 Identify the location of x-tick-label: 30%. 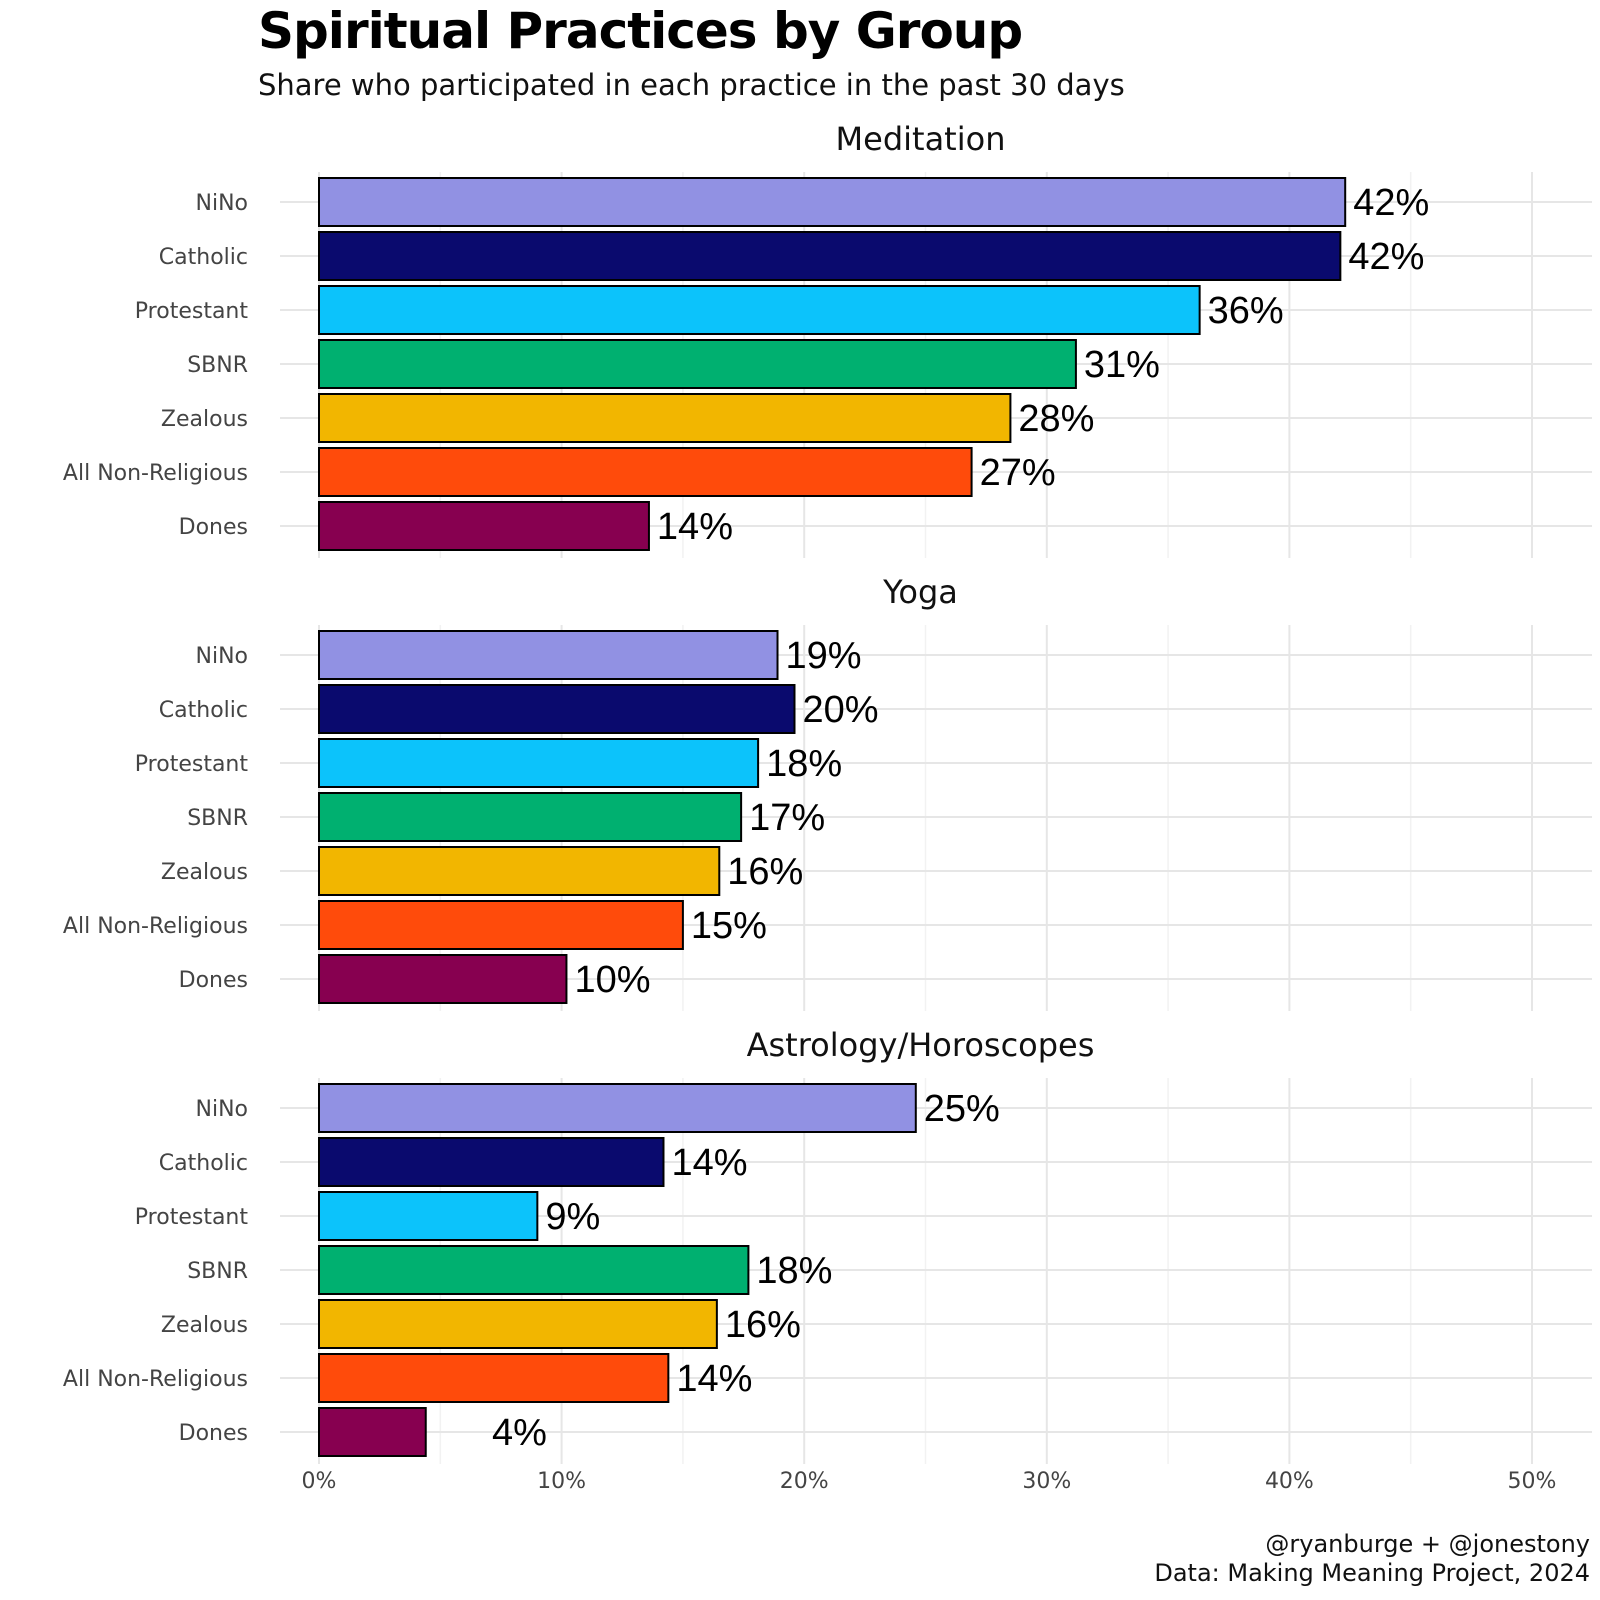
(1046, 1481).